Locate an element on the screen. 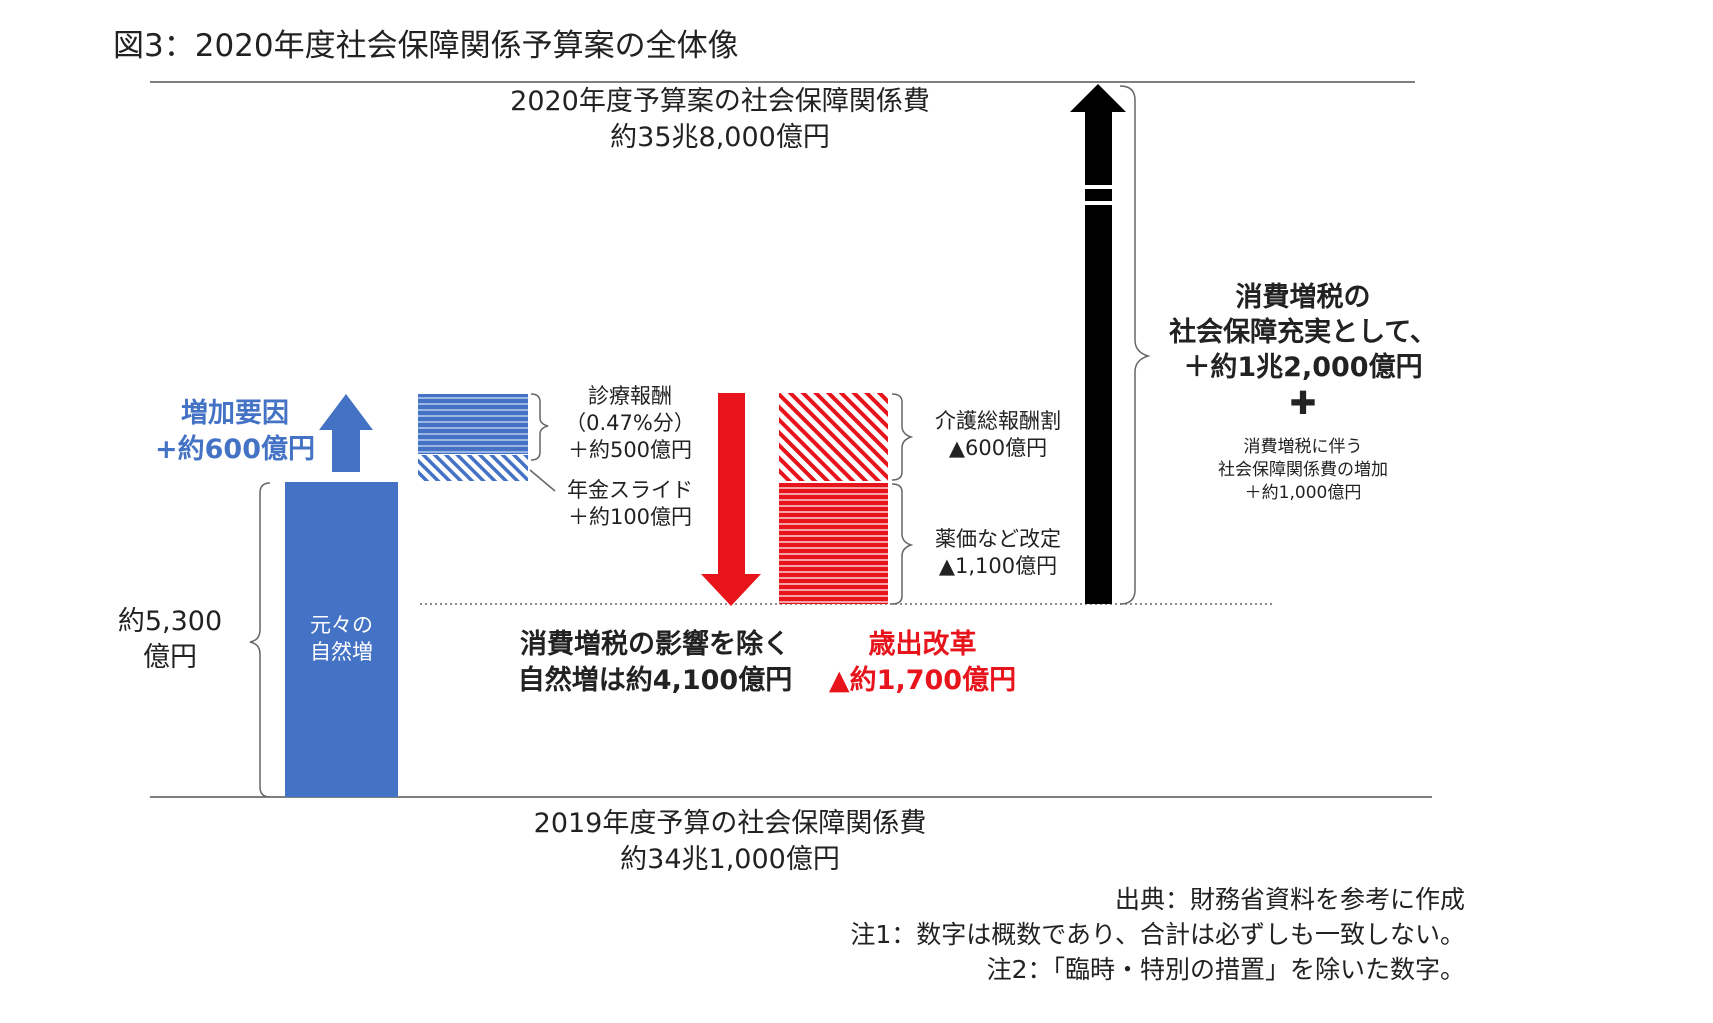 The height and width of the screenshot is (1023, 1713). yakka-bracket is located at coordinates (902, 544).